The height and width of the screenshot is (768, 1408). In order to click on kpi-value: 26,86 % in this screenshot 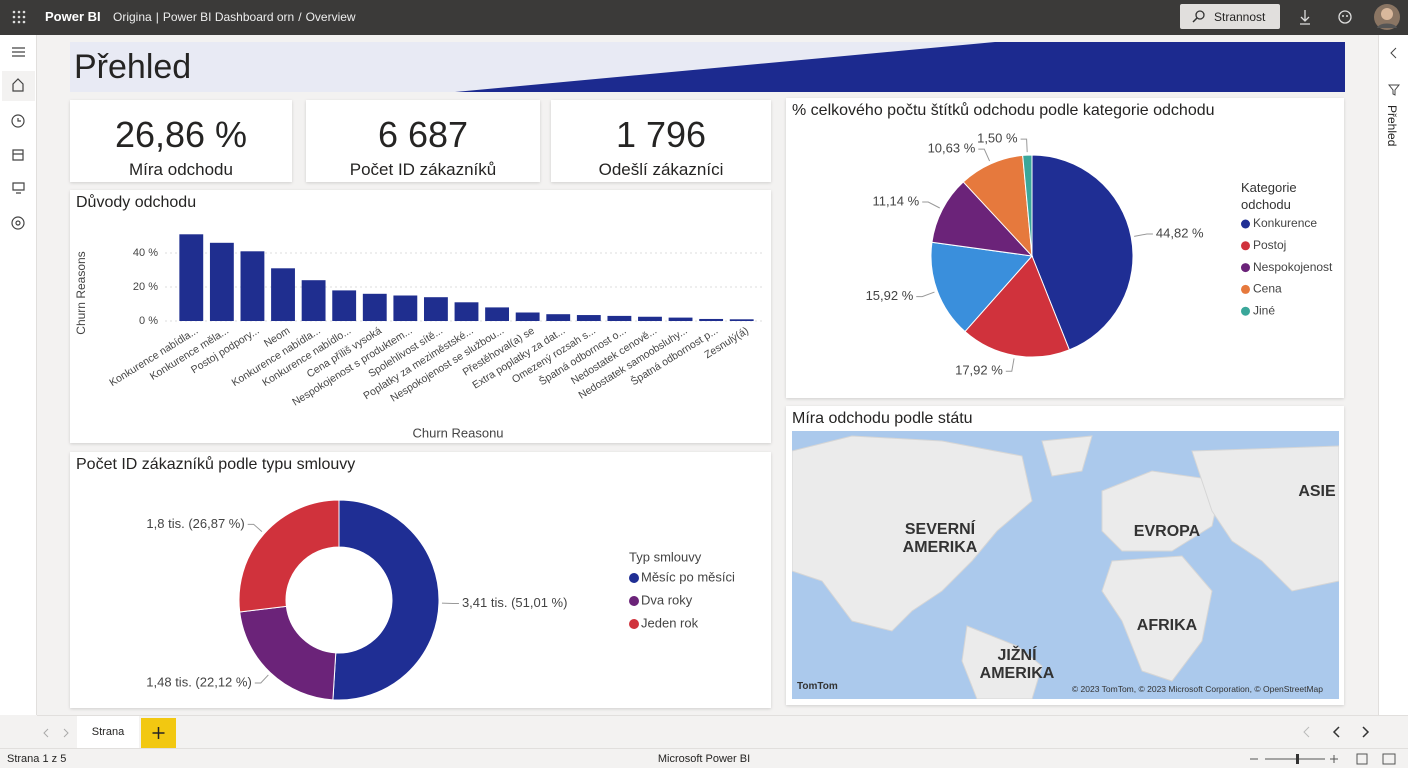, I will do `click(181, 134)`.